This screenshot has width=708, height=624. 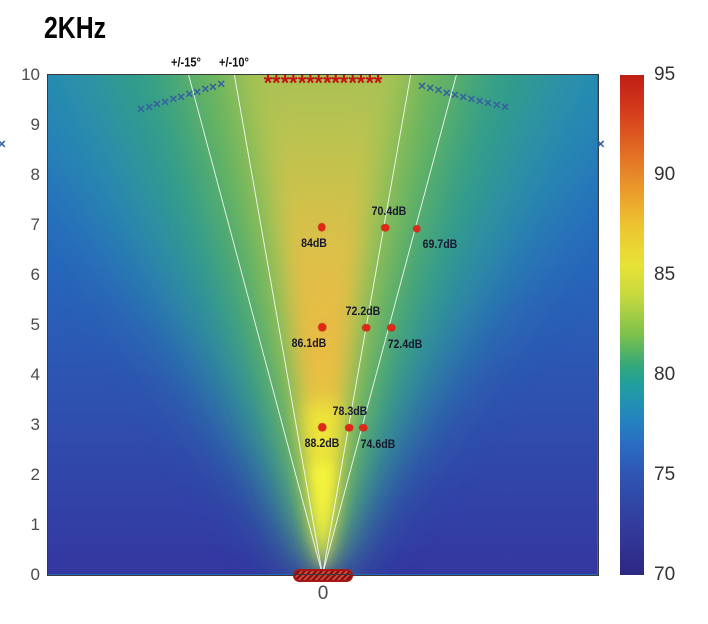 I want to click on sound-source-marker, so click(x=323, y=575).